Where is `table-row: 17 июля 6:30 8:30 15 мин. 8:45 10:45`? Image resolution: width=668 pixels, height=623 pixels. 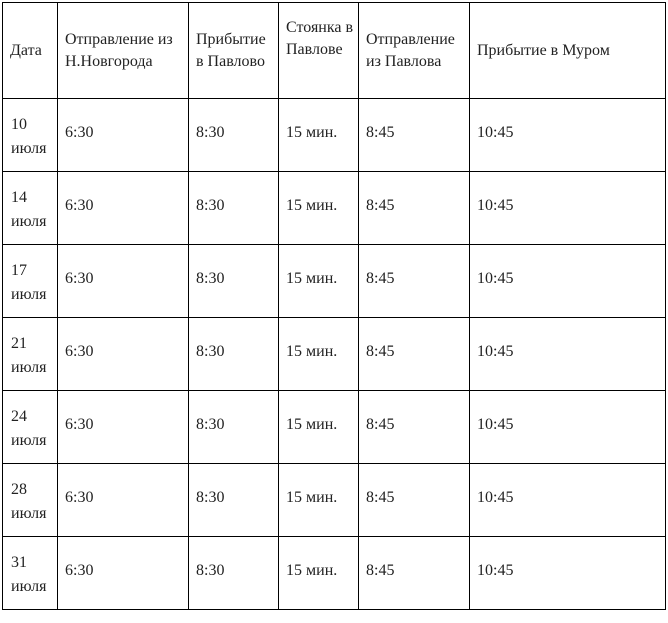
table-row: 17 июля 6:30 8:30 15 мин. 8:45 10:45 is located at coordinates (334, 281).